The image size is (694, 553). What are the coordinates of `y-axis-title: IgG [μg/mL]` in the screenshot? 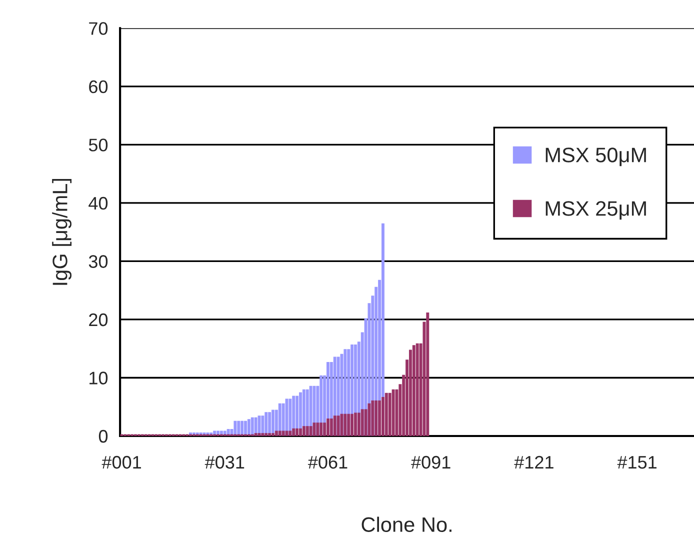 It's located at (62, 231).